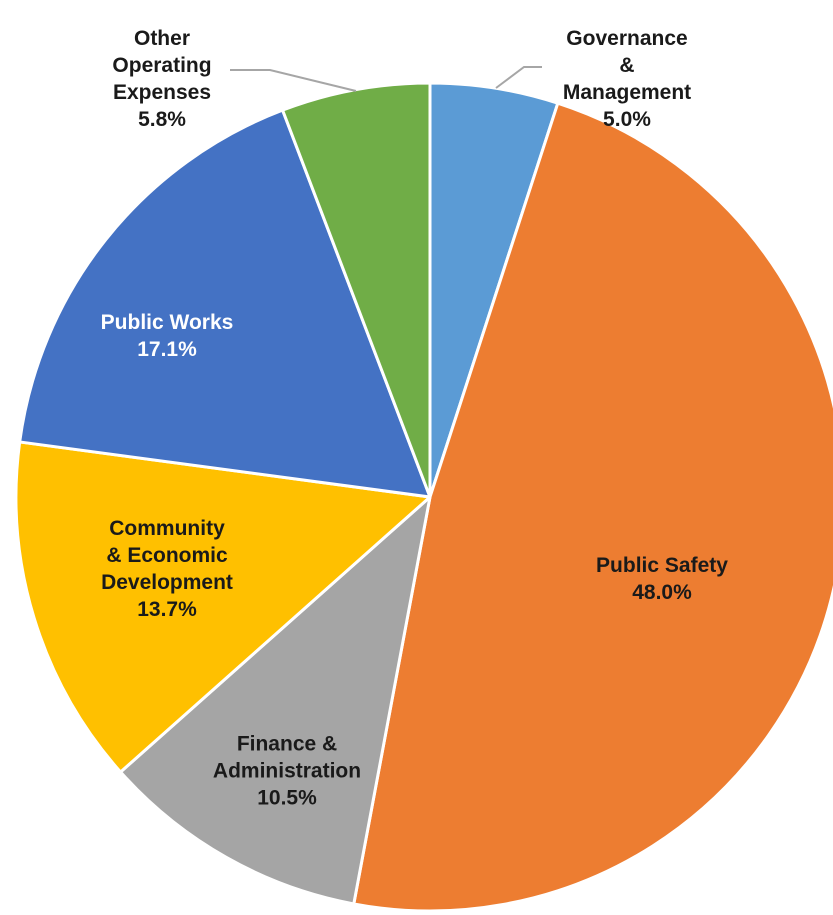 The width and height of the screenshot is (833, 915). Describe the element at coordinates (167, 528) in the screenshot. I see `slice-label-line: Community` at that location.